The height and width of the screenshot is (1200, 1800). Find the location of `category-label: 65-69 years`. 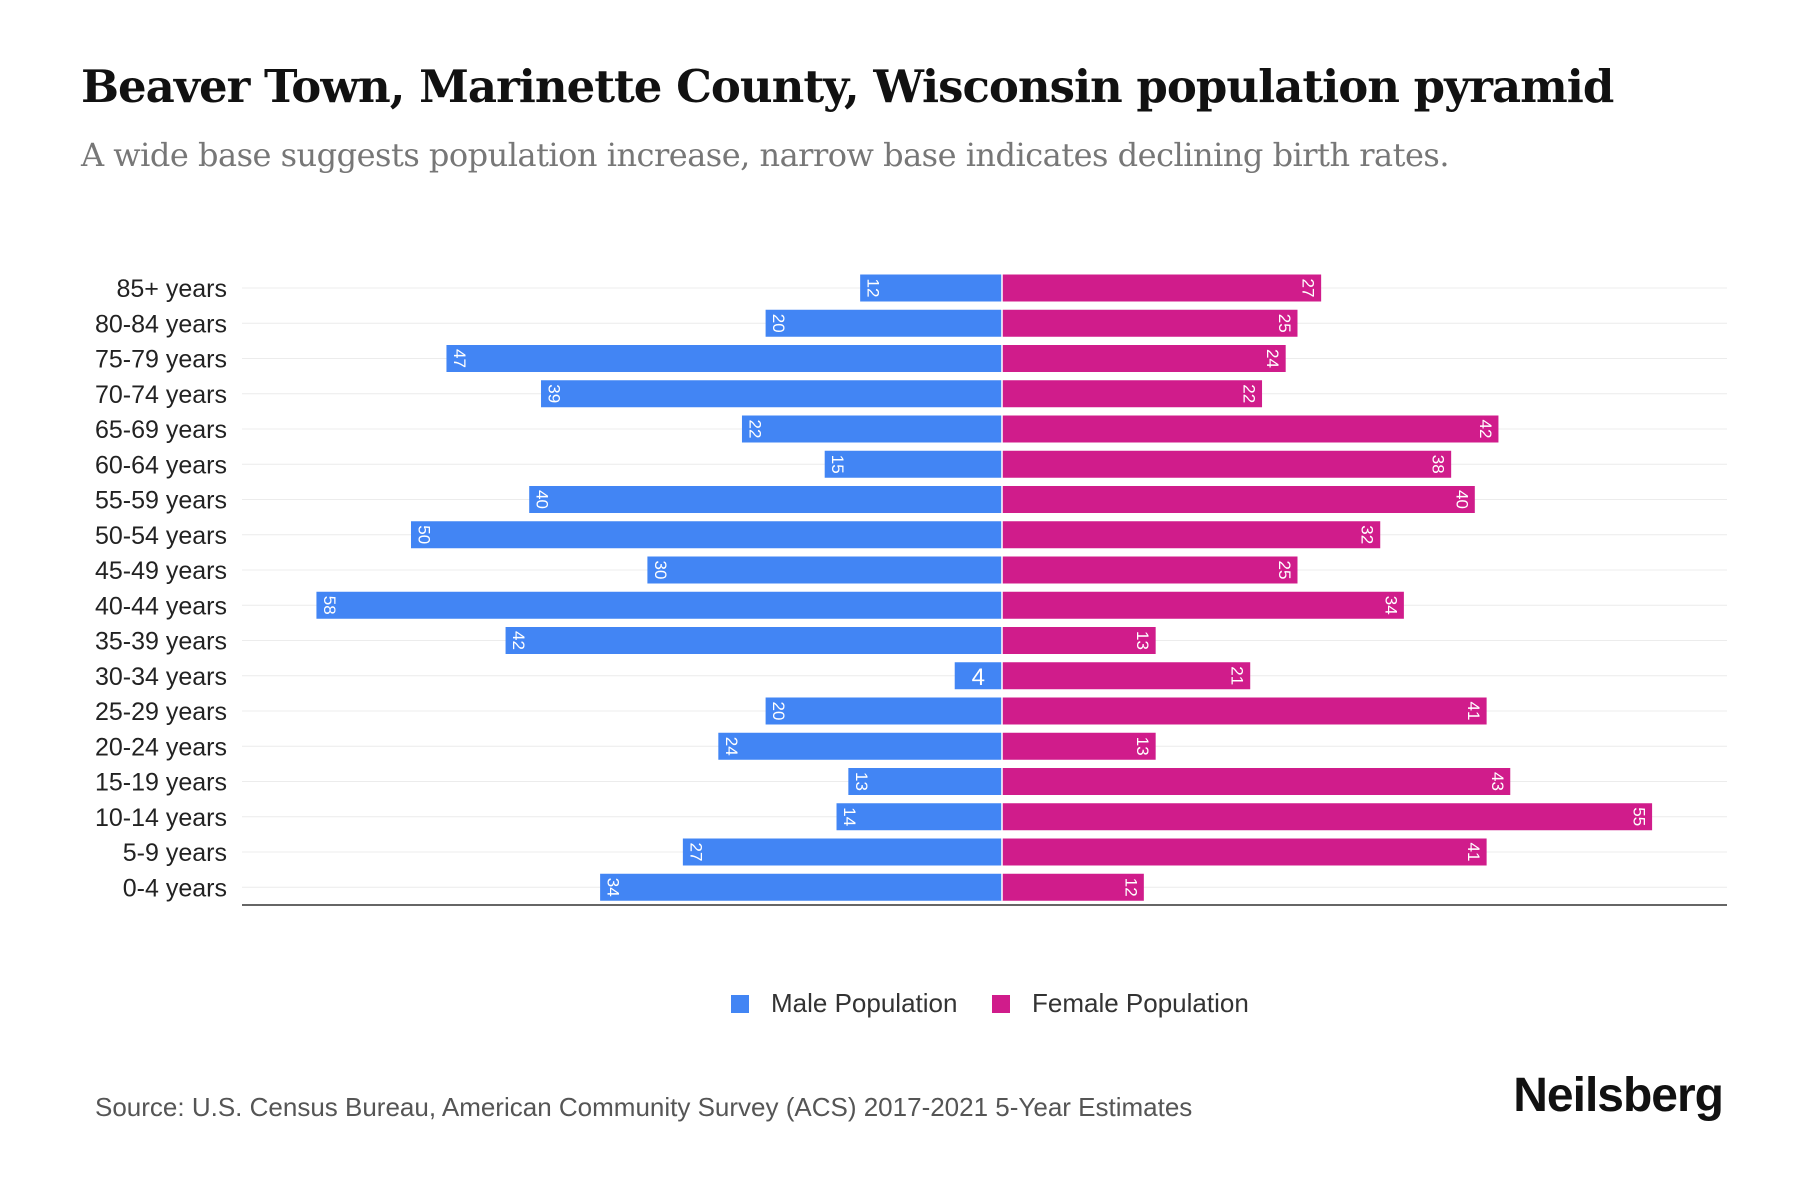

category-label: 65-69 years is located at coordinates (161, 430).